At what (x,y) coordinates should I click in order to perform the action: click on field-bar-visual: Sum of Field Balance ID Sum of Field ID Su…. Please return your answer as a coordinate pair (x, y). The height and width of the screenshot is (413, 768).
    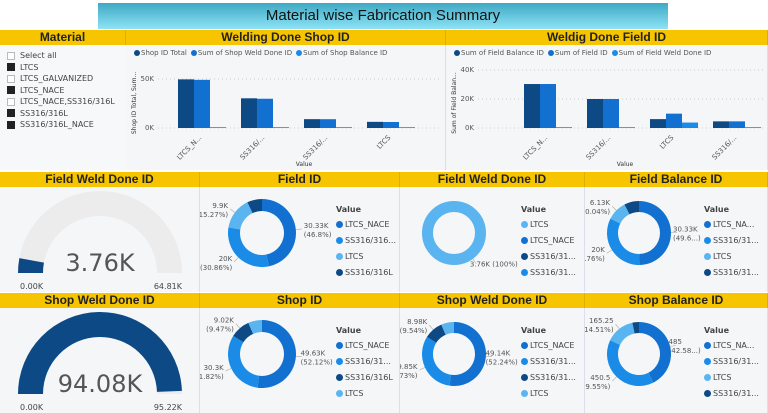
    Looking at the image, I should click on (607, 107).